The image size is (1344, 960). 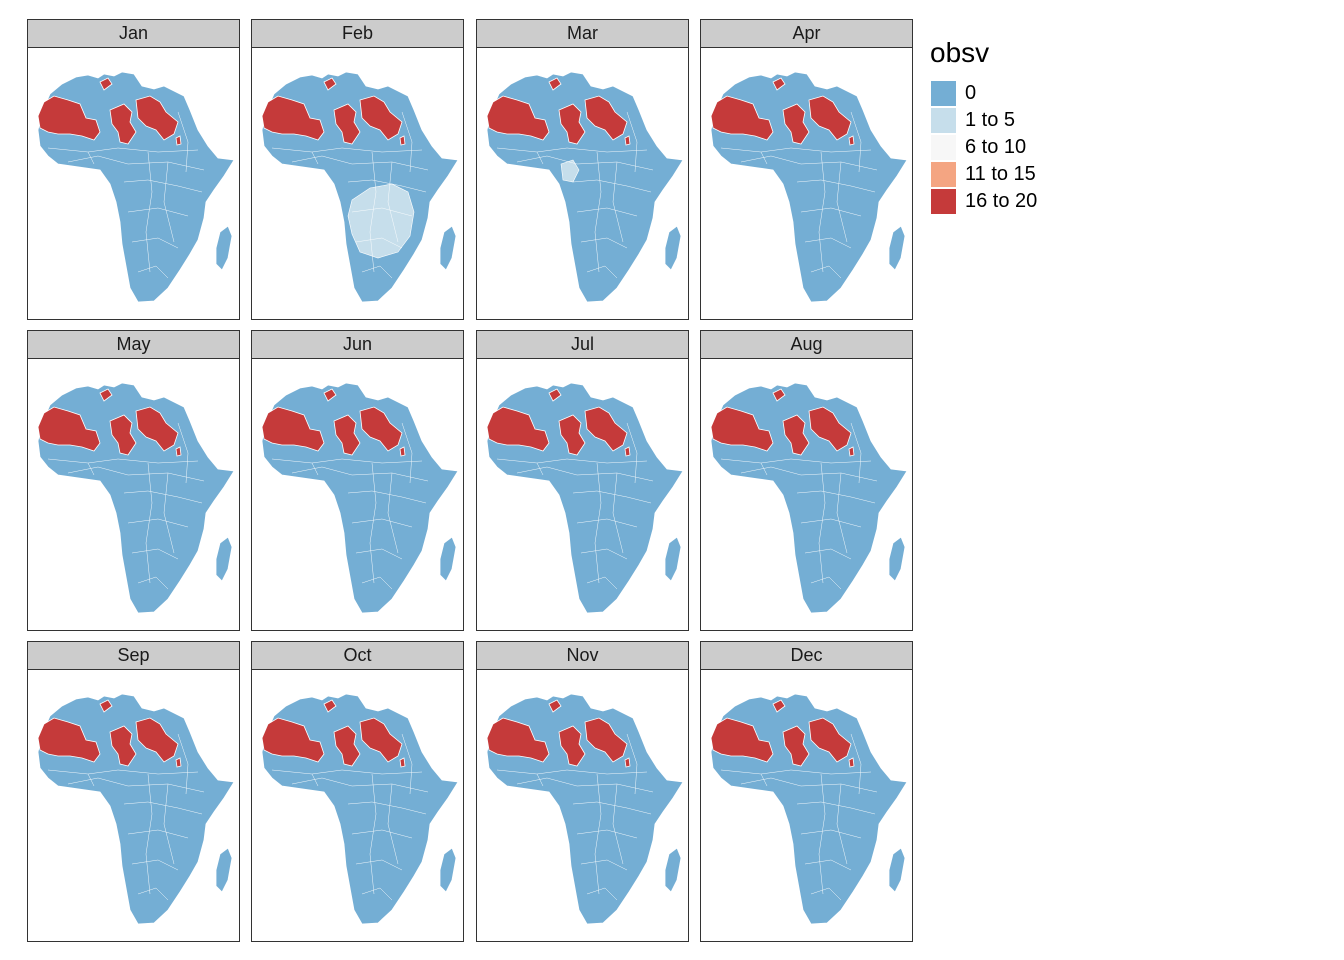 I want to click on map-panel-jun: Jun, so click(x=357, y=480).